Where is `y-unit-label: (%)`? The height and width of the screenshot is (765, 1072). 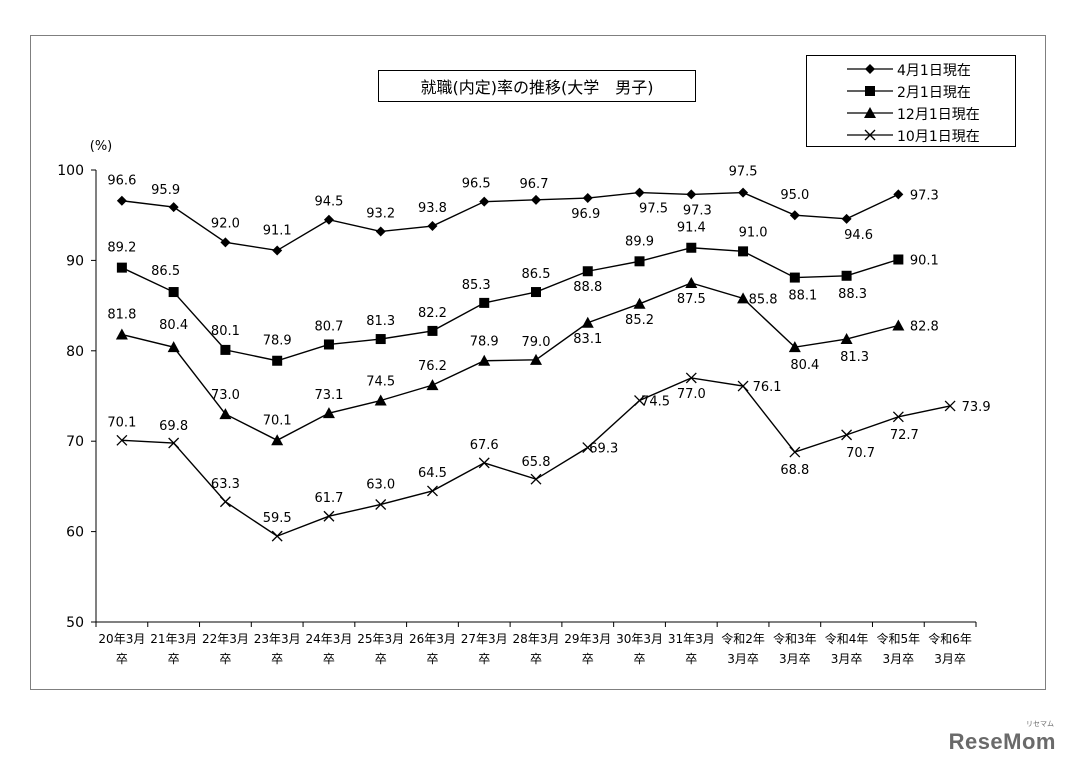 y-unit-label: (%) is located at coordinates (101, 146).